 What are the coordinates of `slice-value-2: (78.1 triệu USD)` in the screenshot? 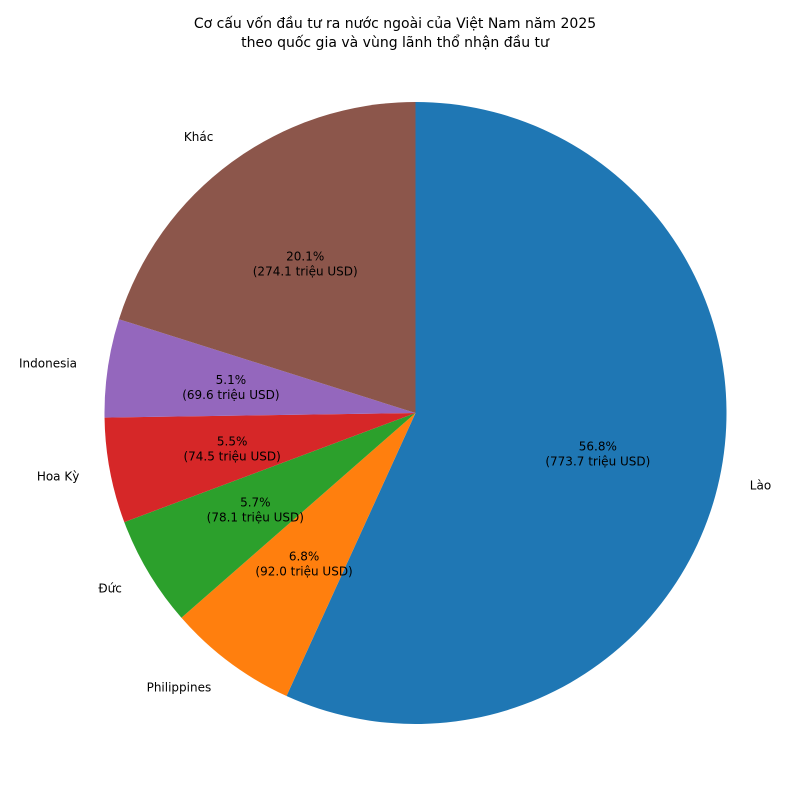 It's located at (255, 518).